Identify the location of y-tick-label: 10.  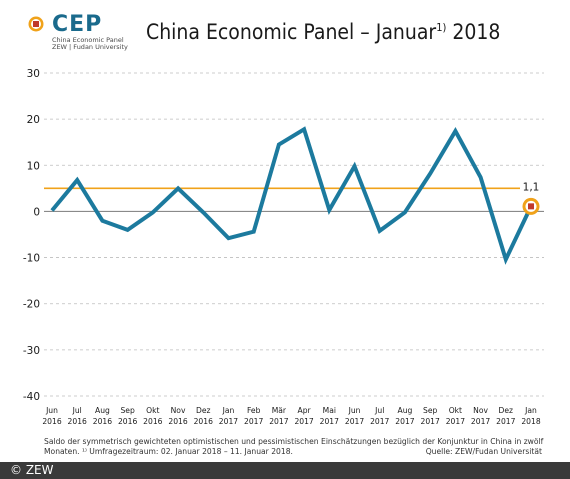
(33, 166).